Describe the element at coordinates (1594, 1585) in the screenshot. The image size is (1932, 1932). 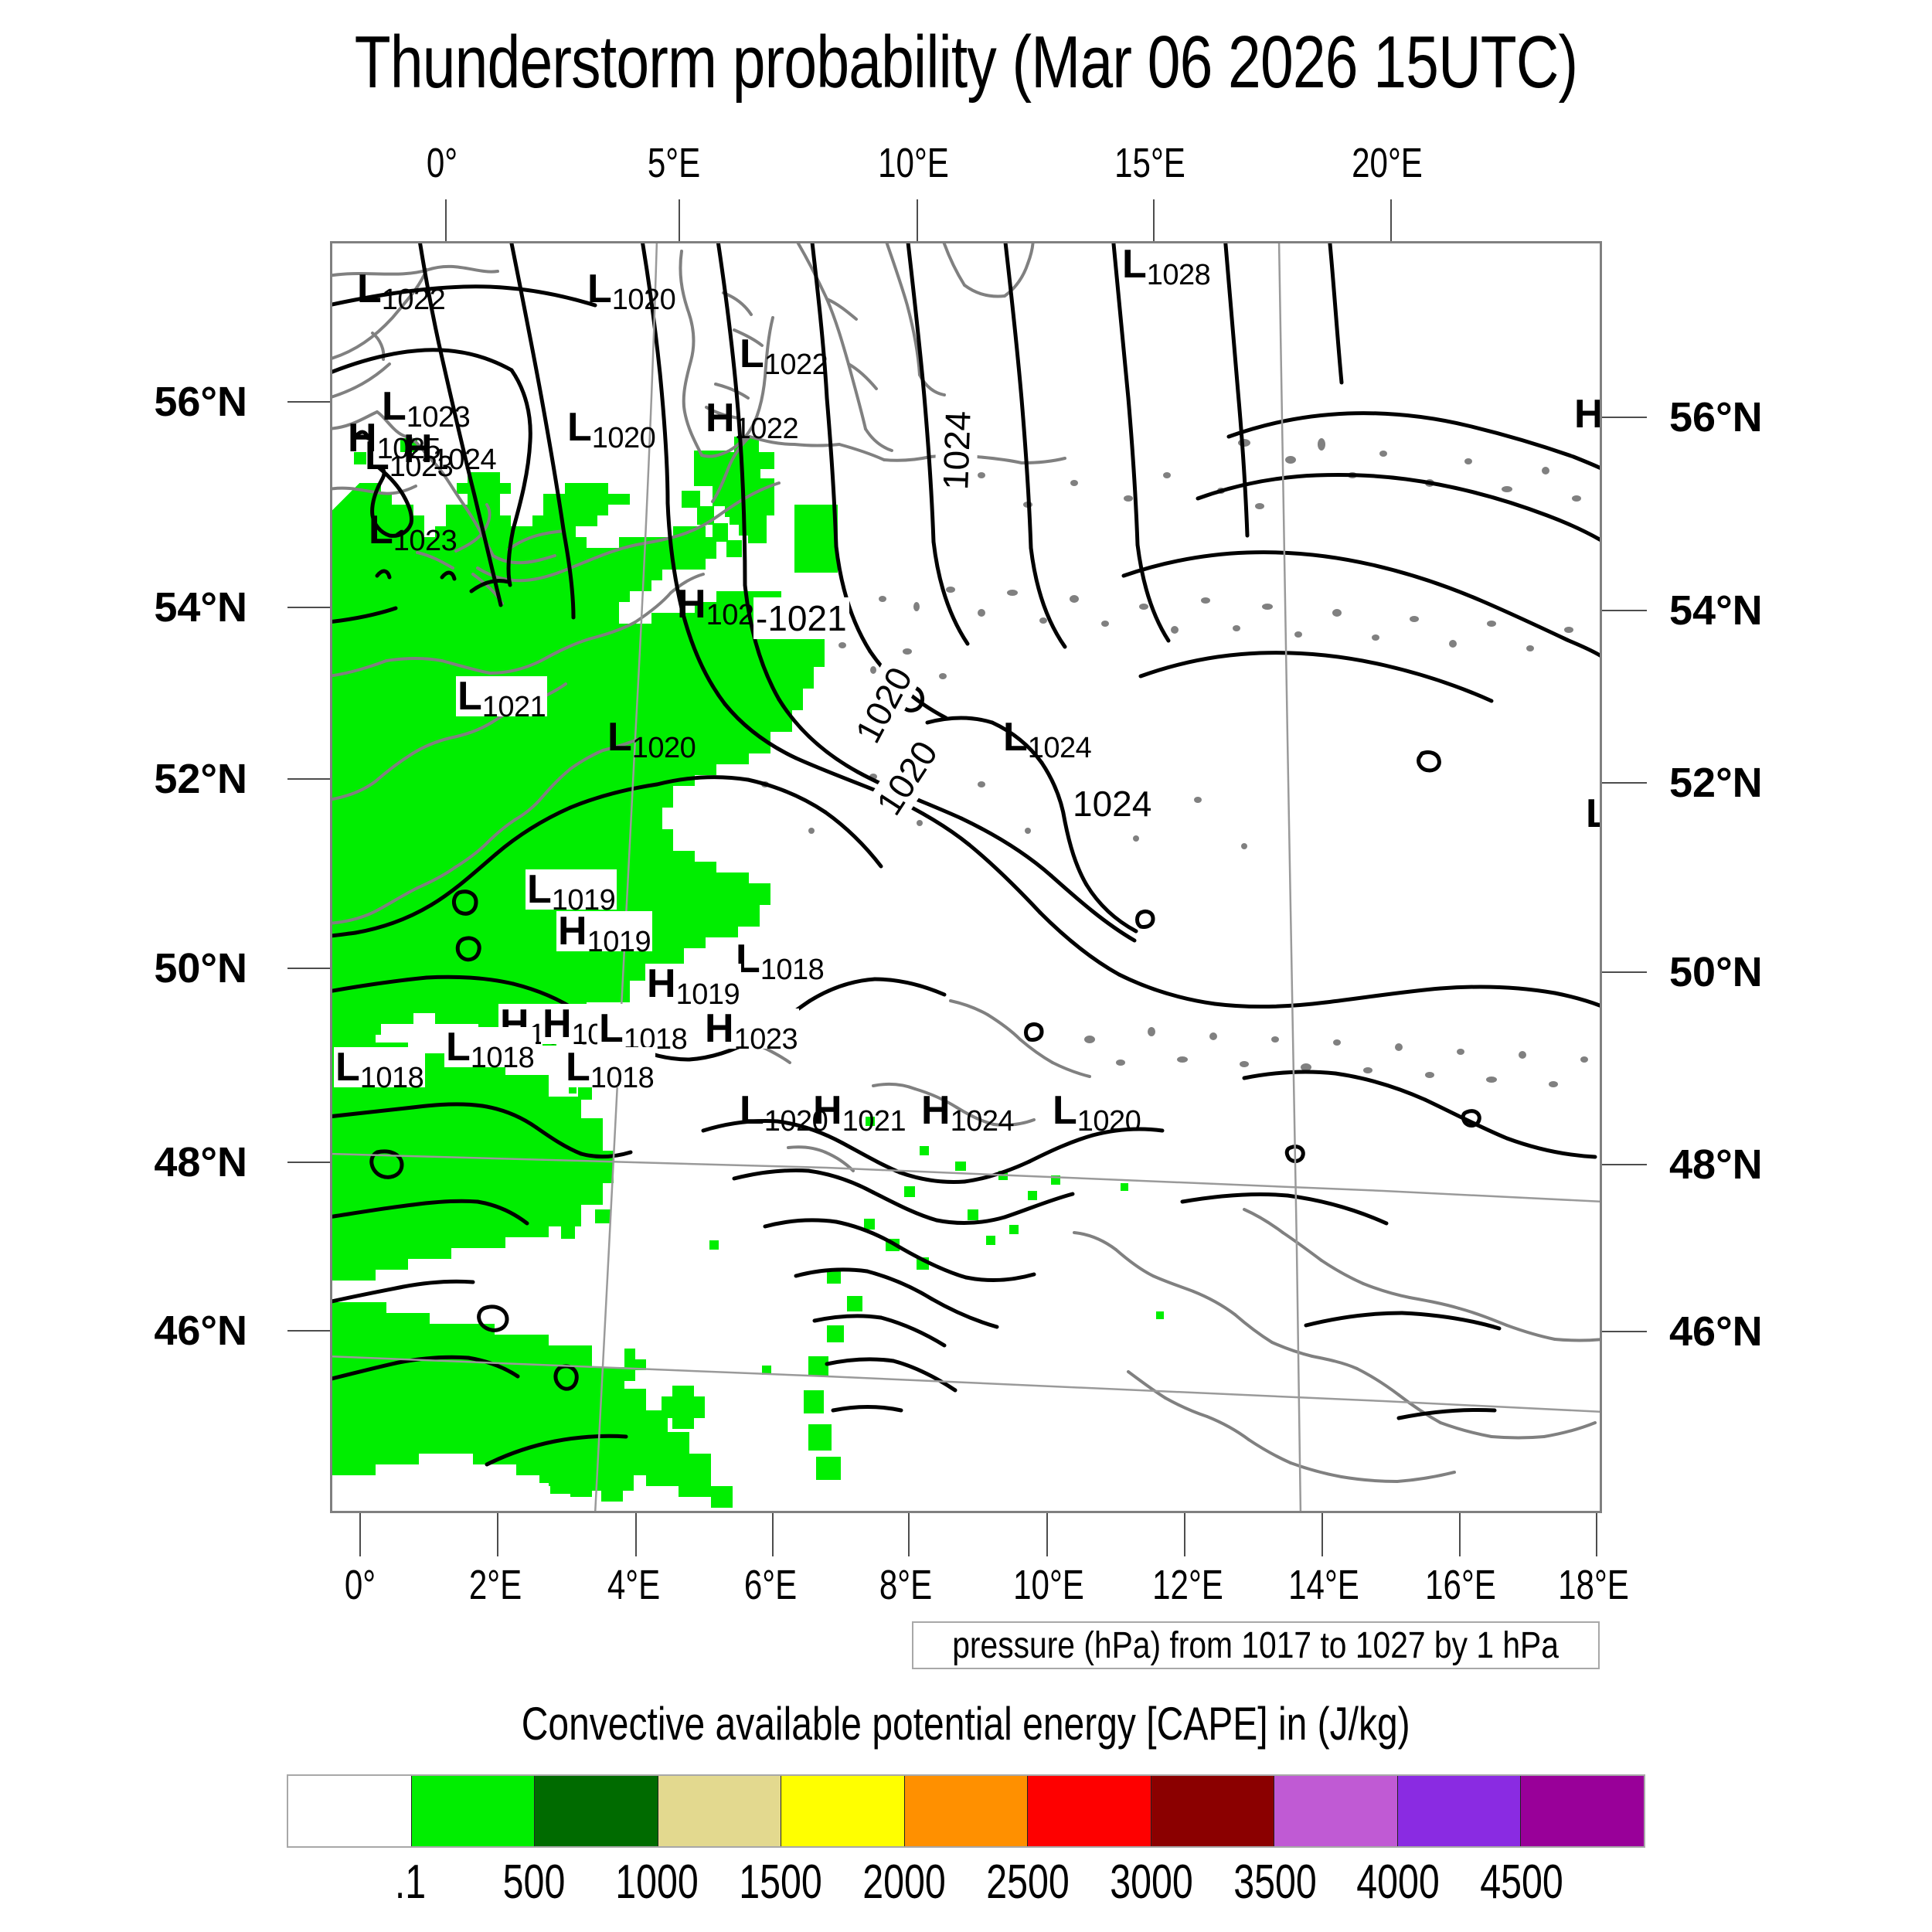
I see `bottom-tick-label: 18°E` at that location.